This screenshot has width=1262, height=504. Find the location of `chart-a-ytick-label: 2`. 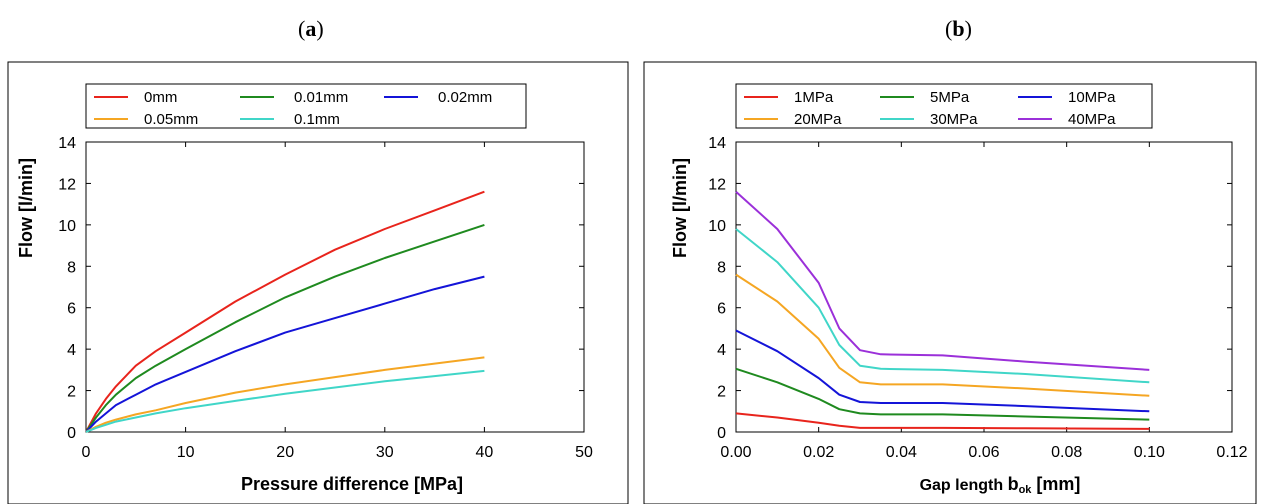

chart-a-ytick-label: 2 is located at coordinates (71, 392).